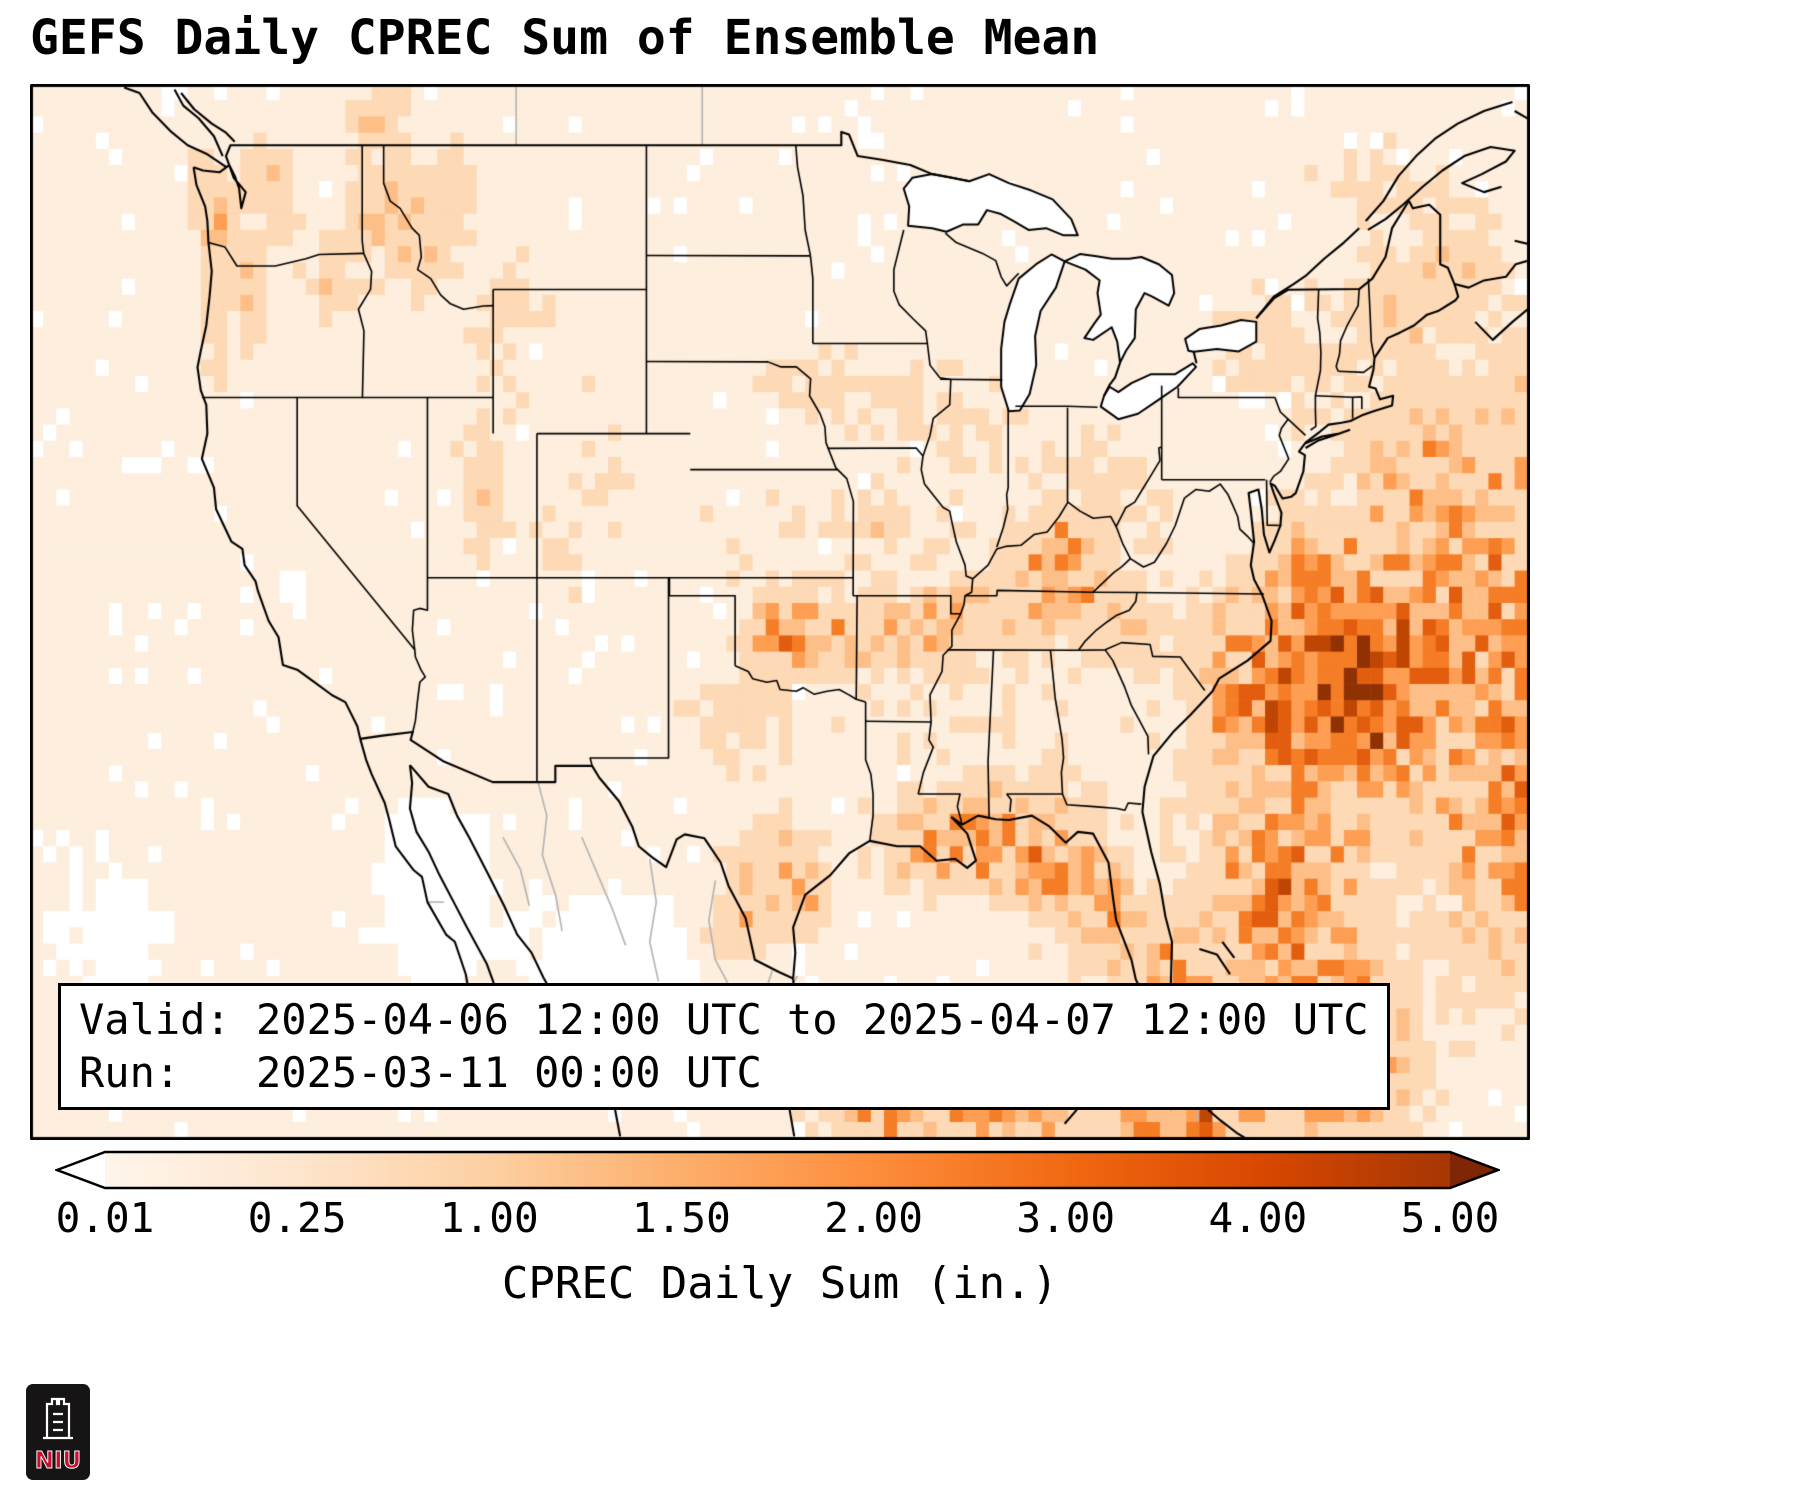  What do you see at coordinates (1258, 1218) in the screenshot?
I see `colorbar-tick-label: 4.00` at bounding box center [1258, 1218].